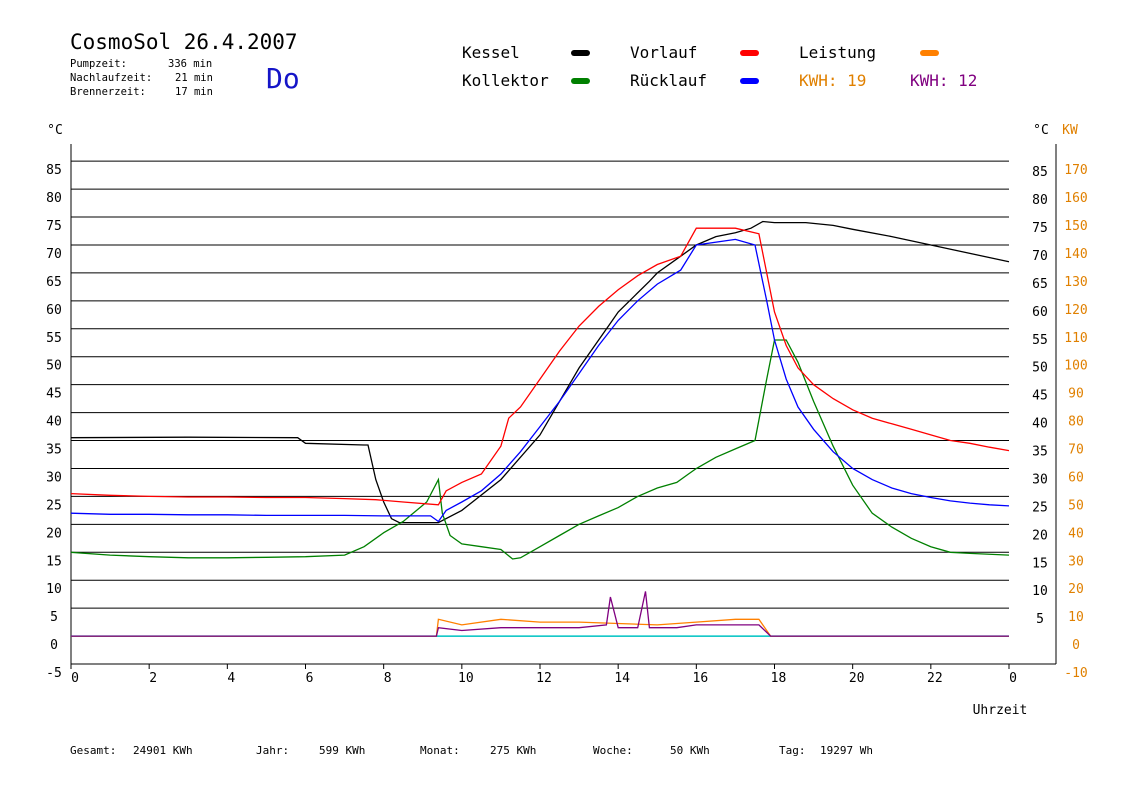 Image resolution: width=1148 pixels, height=812 pixels. I want to click on footer-jahr: Jahr: 599 KWh, so click(310, 750).